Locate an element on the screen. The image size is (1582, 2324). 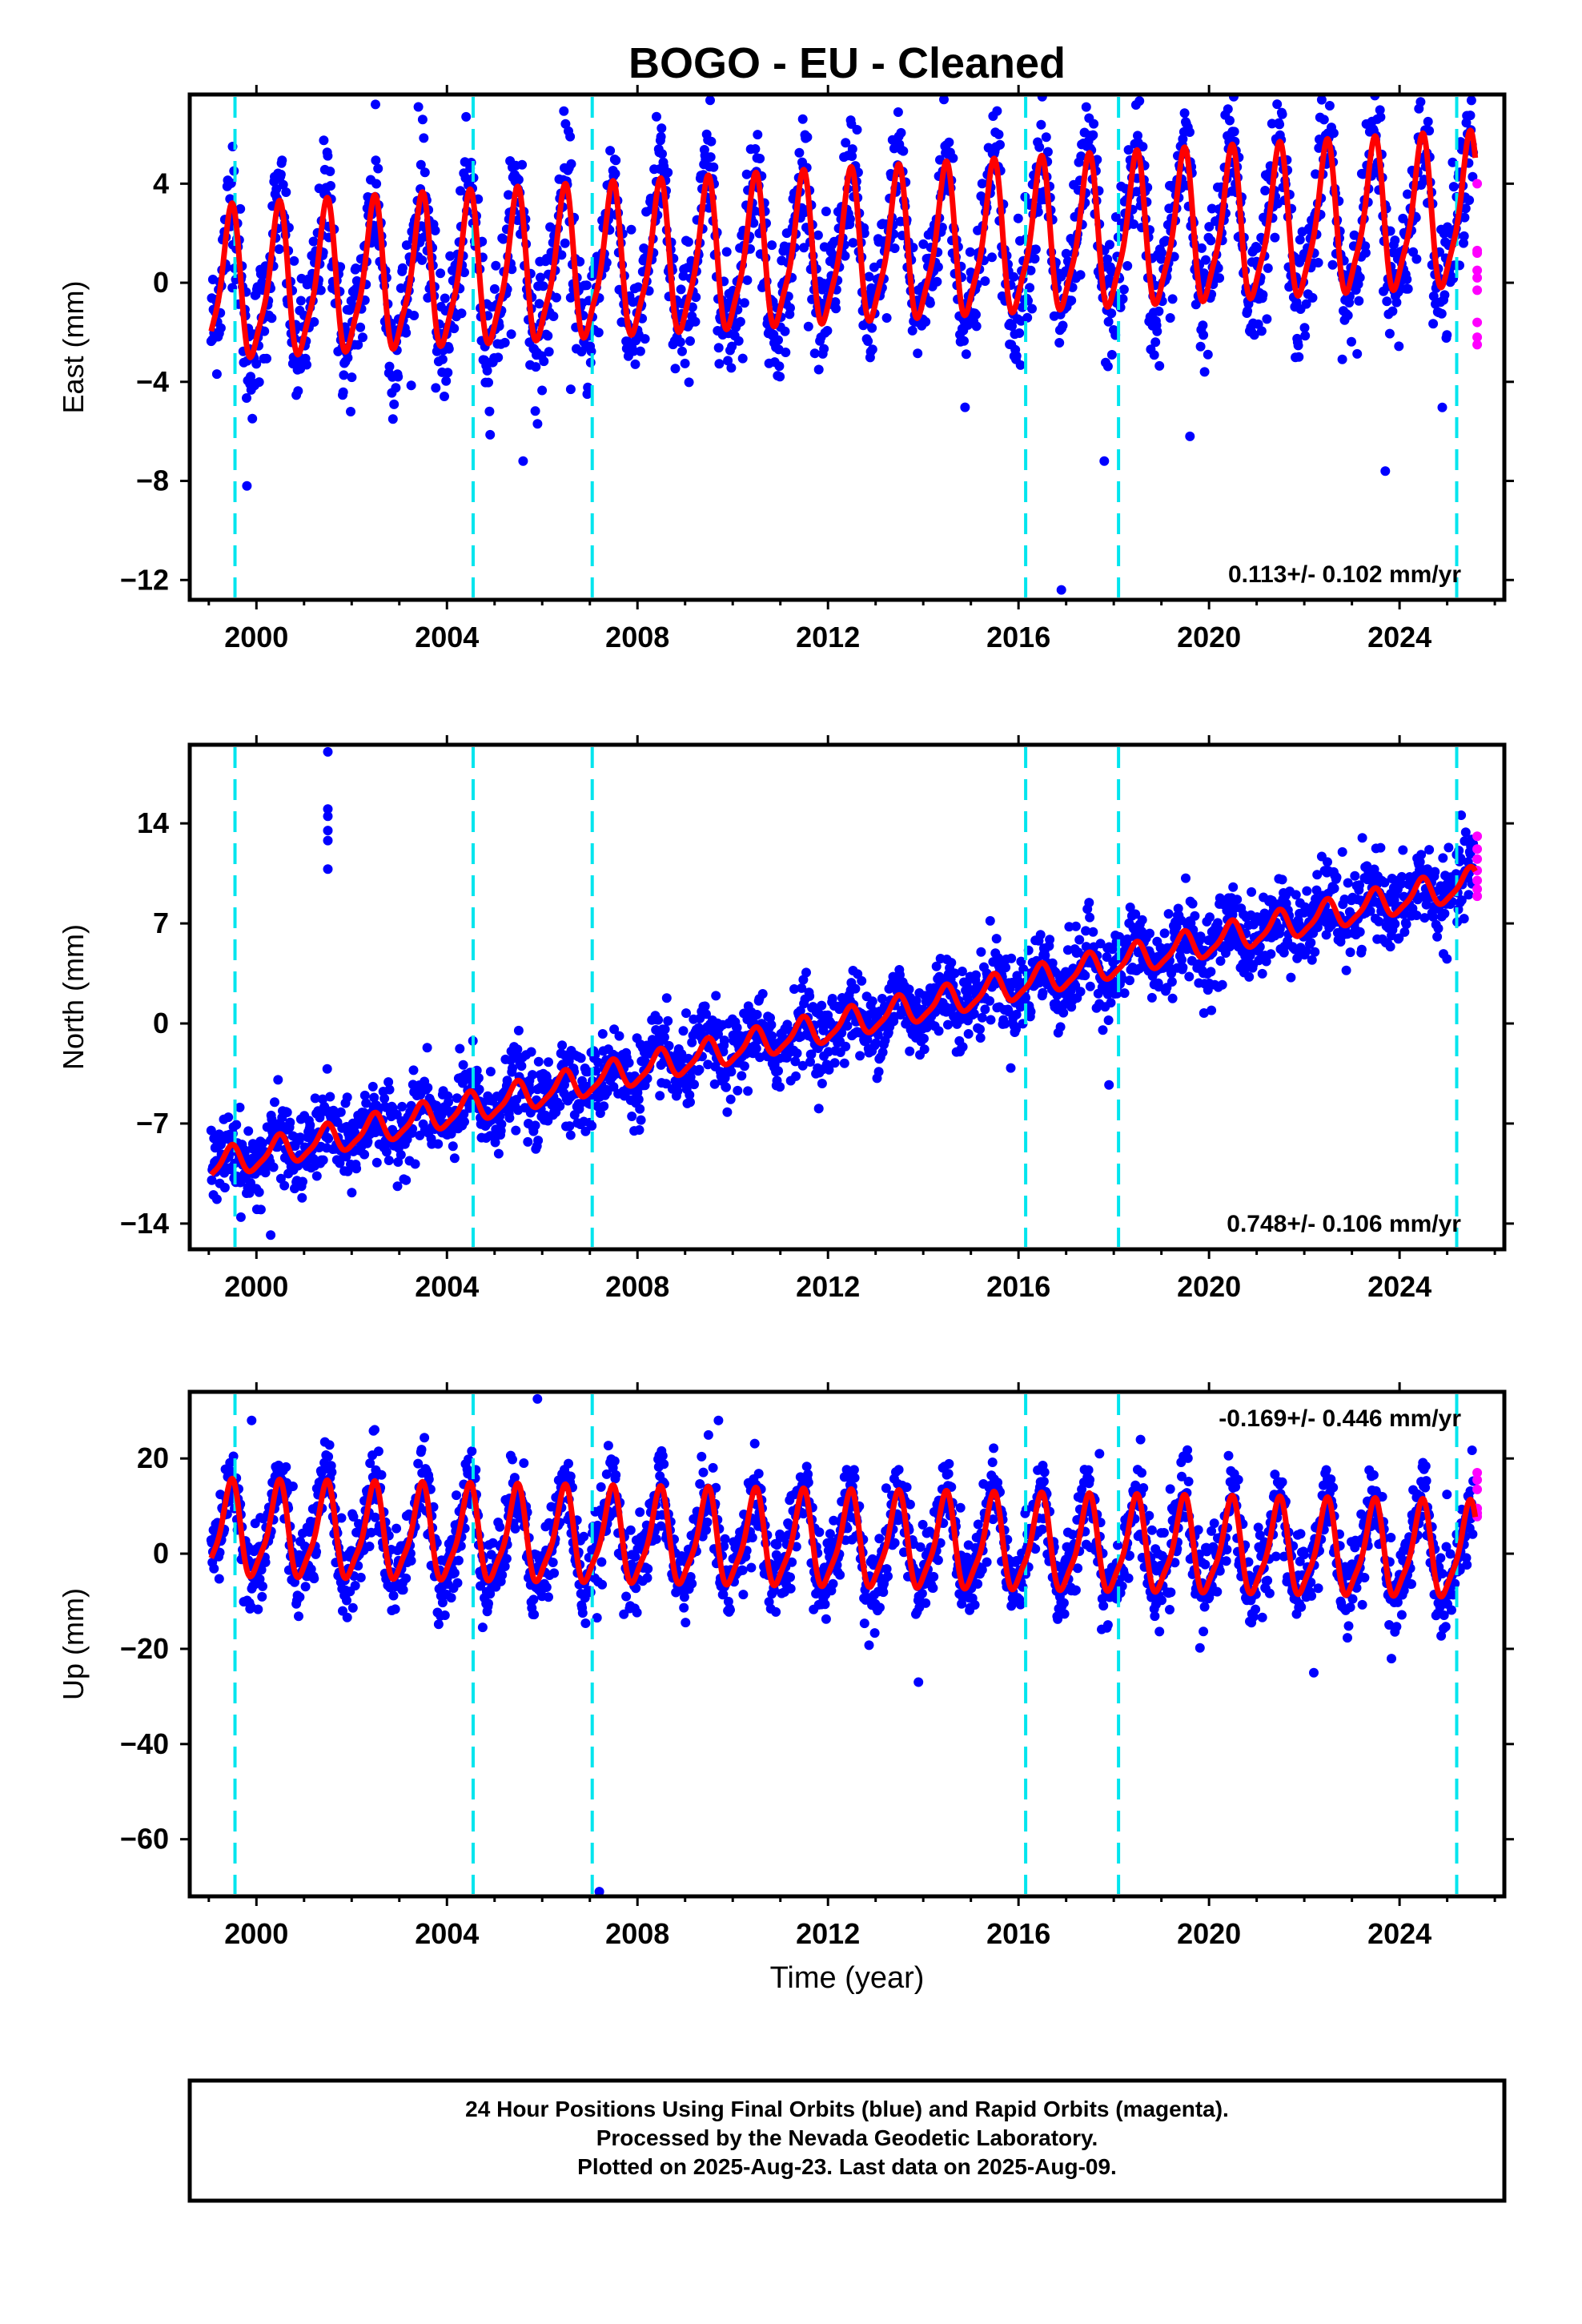
up-x-tick-label-3: 2012 is located at coordinates (828, 1934).